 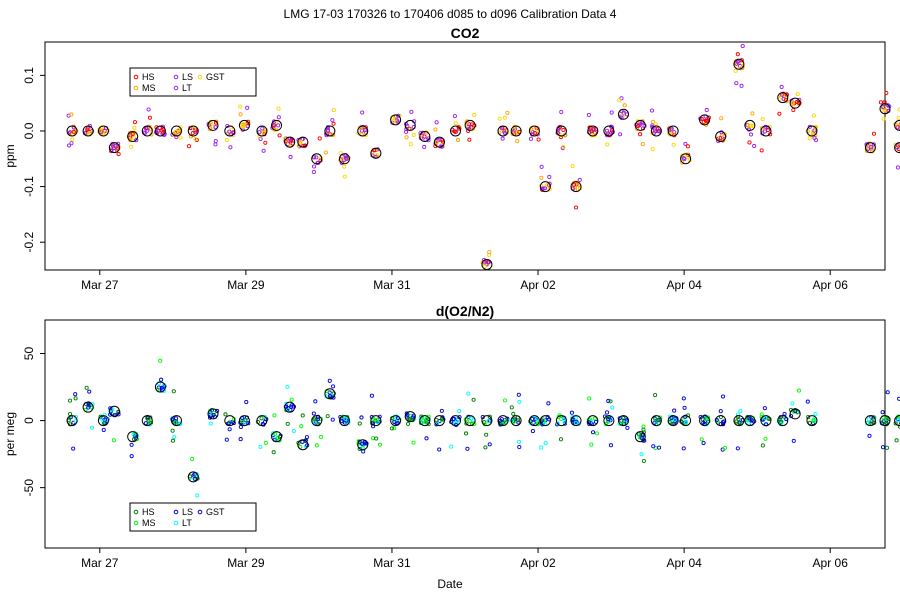 I want to click on x-tick-label: Mar 27, so click(x=100, y=563).